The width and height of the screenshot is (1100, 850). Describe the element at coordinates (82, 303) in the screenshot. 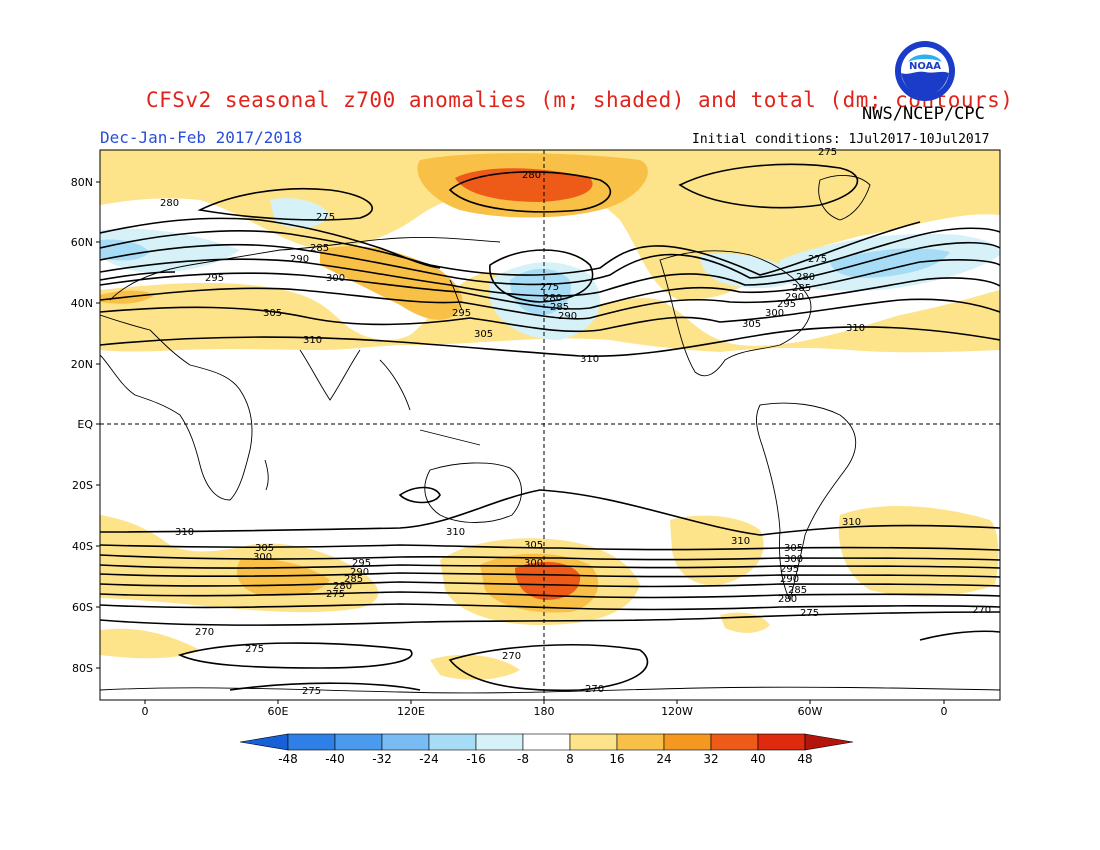

I see `lat-label: 40N` at that location.